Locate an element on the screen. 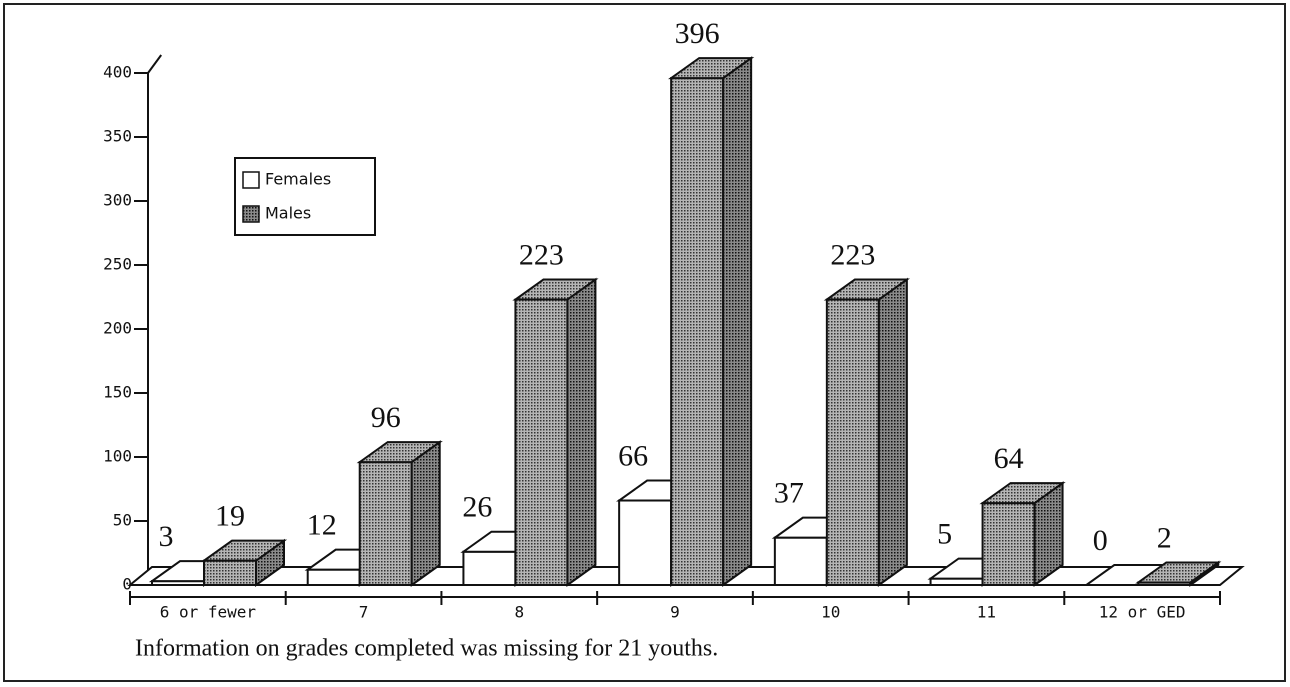 The image size is (1290, 687). value-label: 26 is located at coordinates (477, 507).